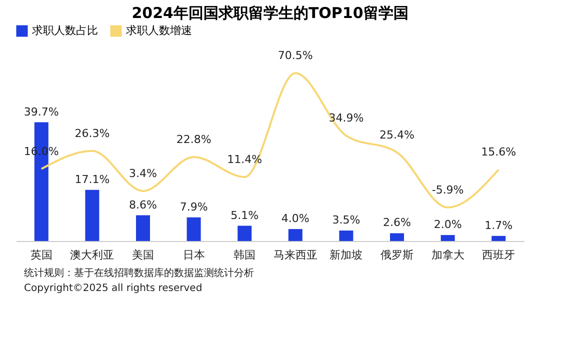  I want to click on data-label: 15.6%, so click(498, 152).